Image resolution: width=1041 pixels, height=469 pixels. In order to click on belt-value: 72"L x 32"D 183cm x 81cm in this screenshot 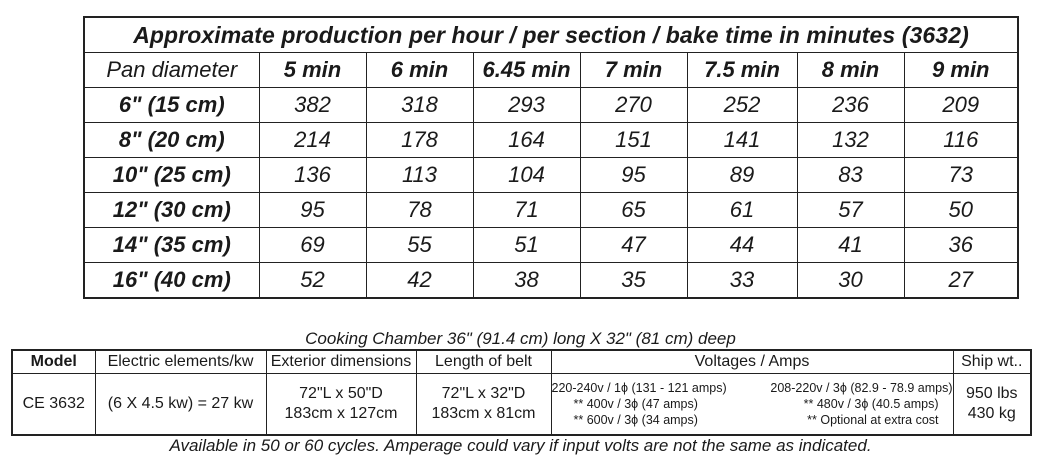, I will do `click(483, 404)`.